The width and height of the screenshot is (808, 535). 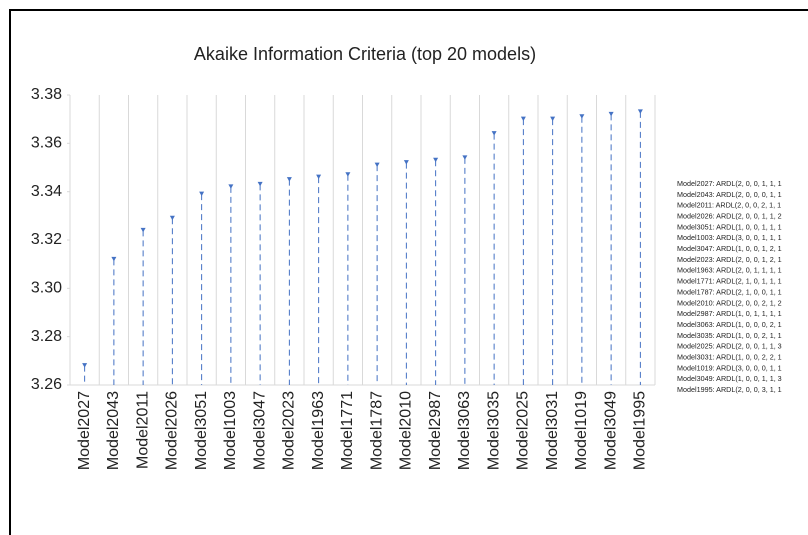 What do you see at coordinates (113, 430) in the screenshot?
I see `x-tick-label: Model2043` at bounding box center [113, 430].